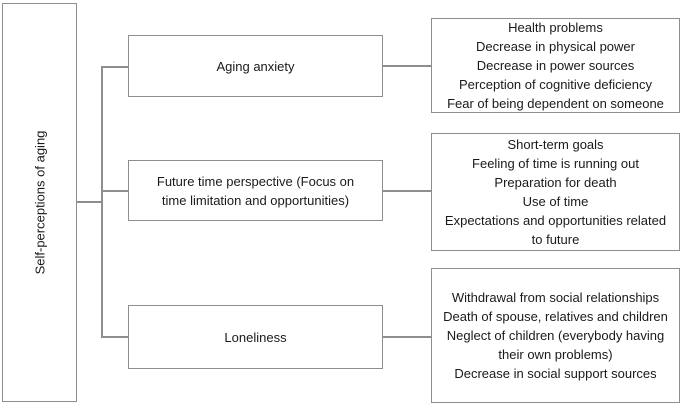  Describe the element at coordinates (89, 202) in the screenshot. I see `connector-root-to-trunk` at that location.